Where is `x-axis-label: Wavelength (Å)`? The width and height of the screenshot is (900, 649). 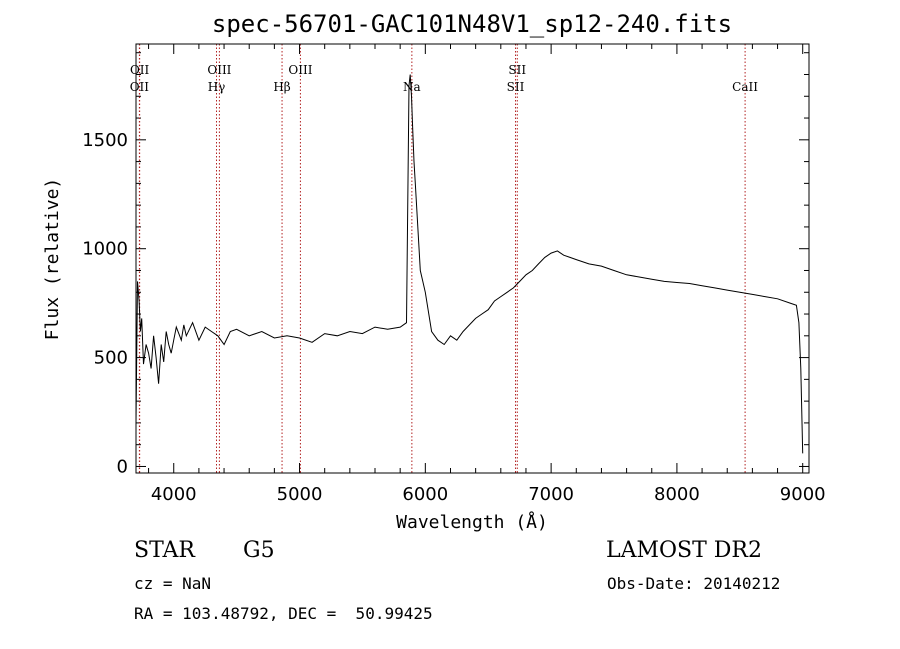
x-axis-label: Wavelength (Å) is located at coordinates (472, 522).